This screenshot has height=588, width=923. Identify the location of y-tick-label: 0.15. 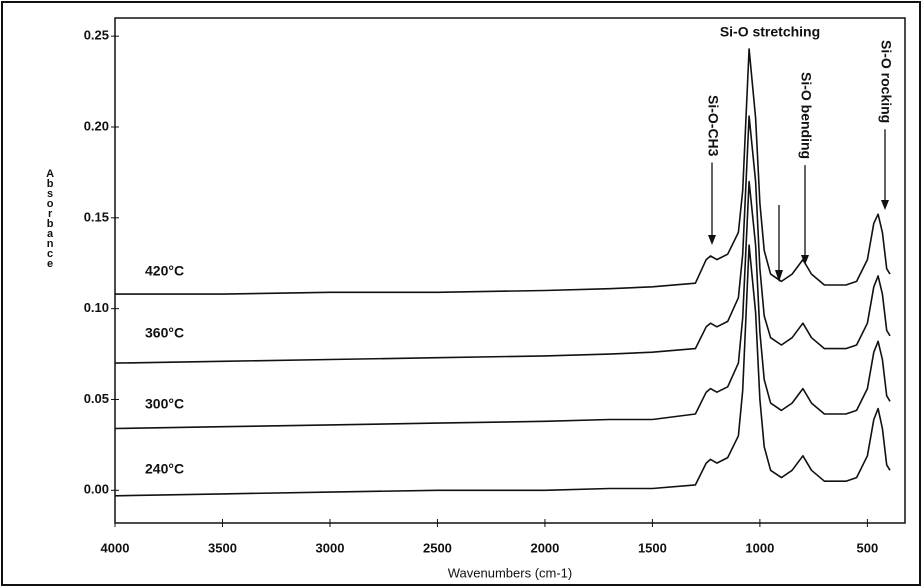
(96, 216).